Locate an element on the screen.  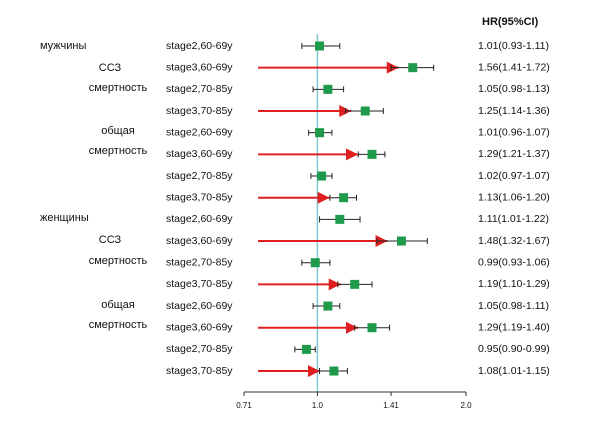
hr-label: 0.99(0.93-1.06) is located at coordinates (514, 262).